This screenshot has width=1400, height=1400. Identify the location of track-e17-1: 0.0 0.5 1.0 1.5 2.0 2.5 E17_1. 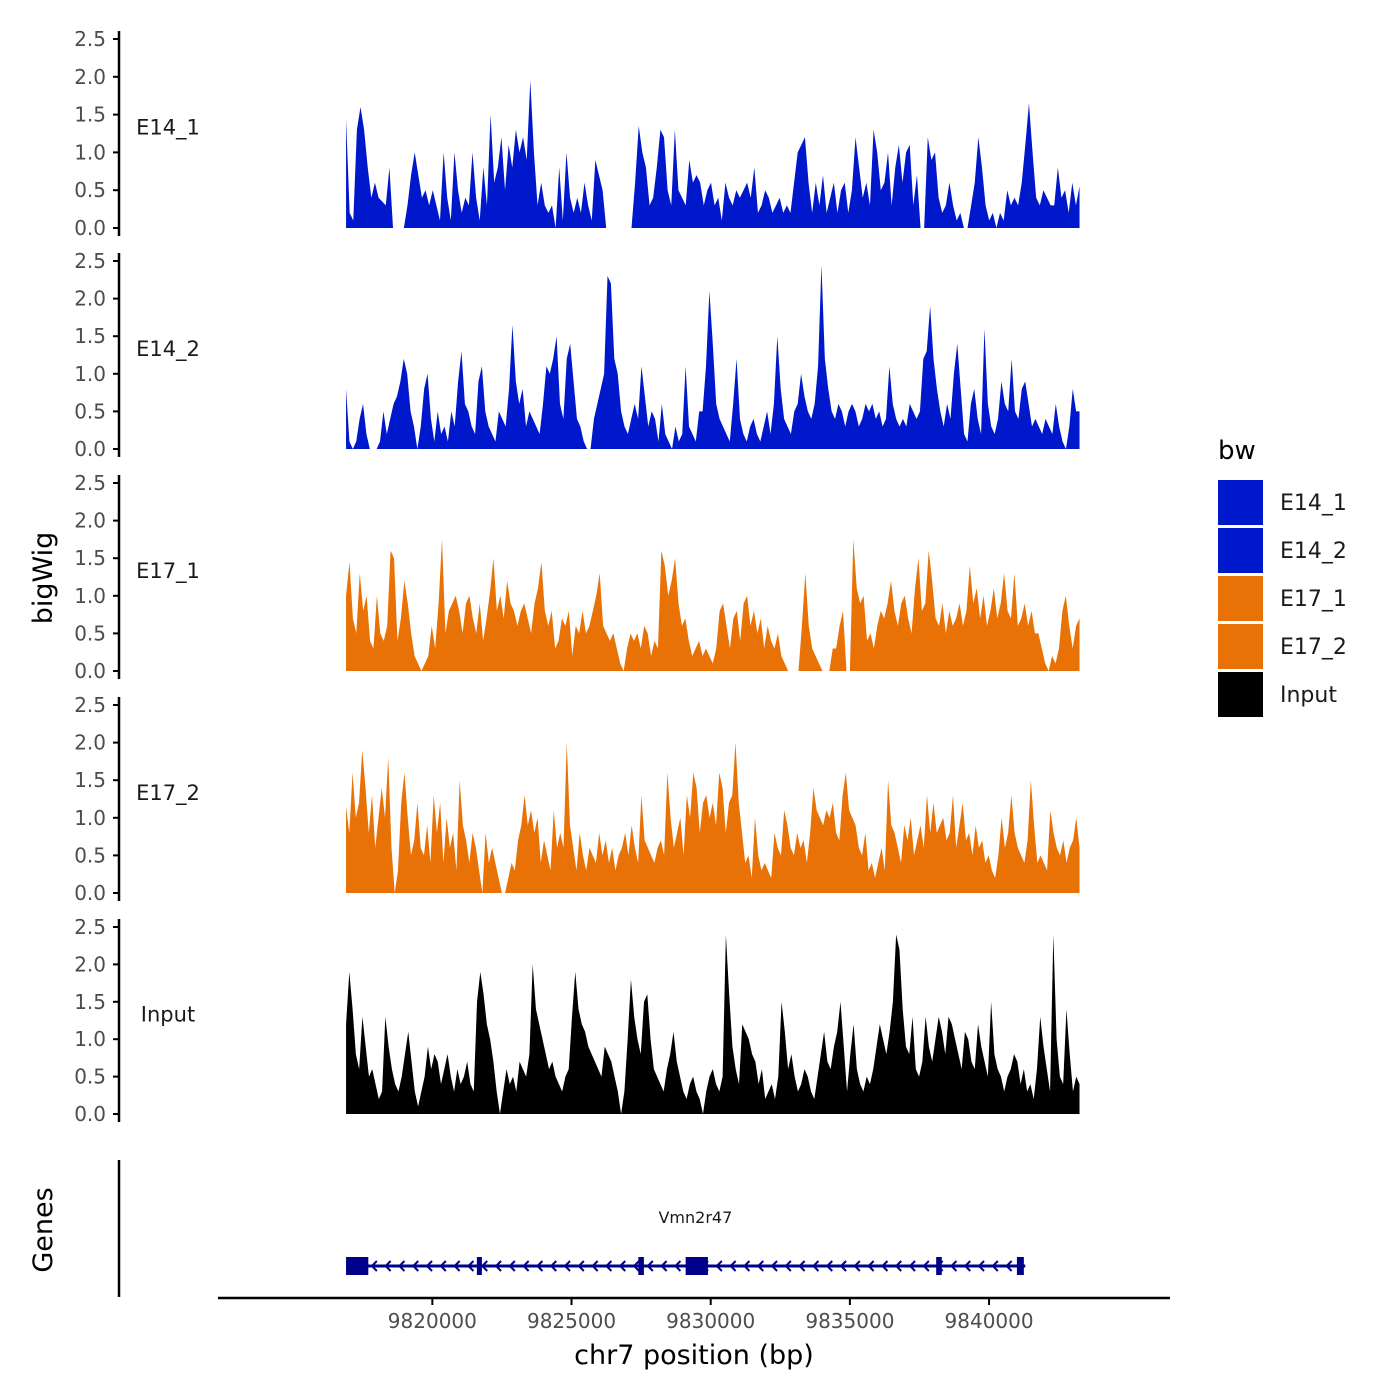
(577, 577).